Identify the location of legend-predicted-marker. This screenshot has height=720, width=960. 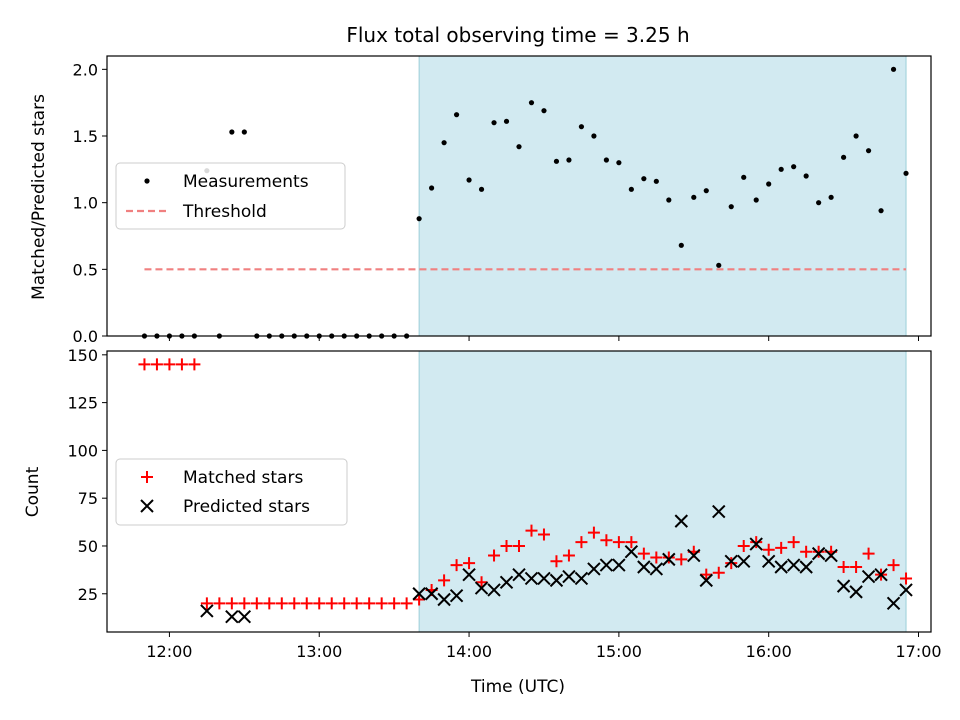
(147, 506).